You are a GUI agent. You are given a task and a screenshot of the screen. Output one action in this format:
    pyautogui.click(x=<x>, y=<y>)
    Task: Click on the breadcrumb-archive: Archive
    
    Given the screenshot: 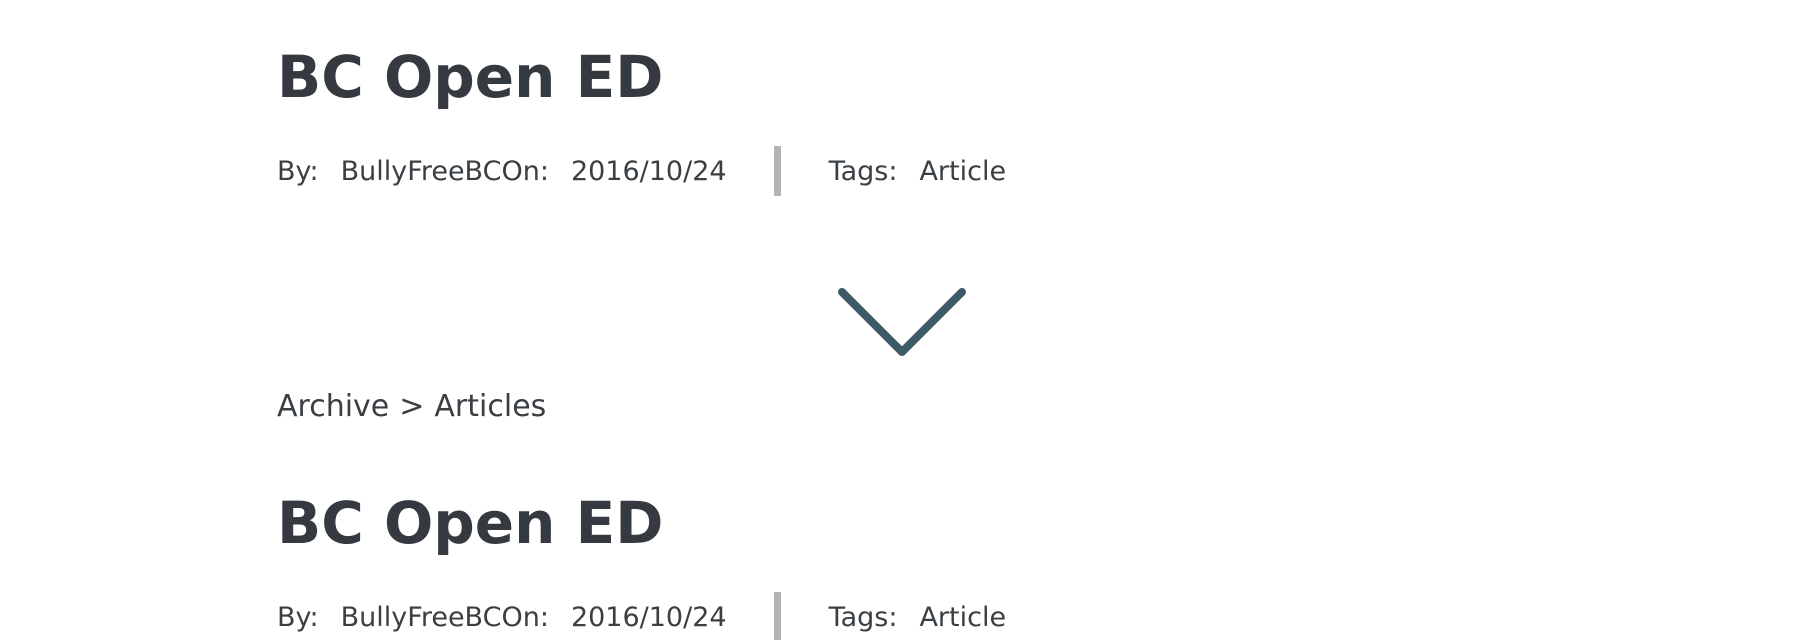 What is the action you would take?
    pyautogui.click(x=333, y=406)
    